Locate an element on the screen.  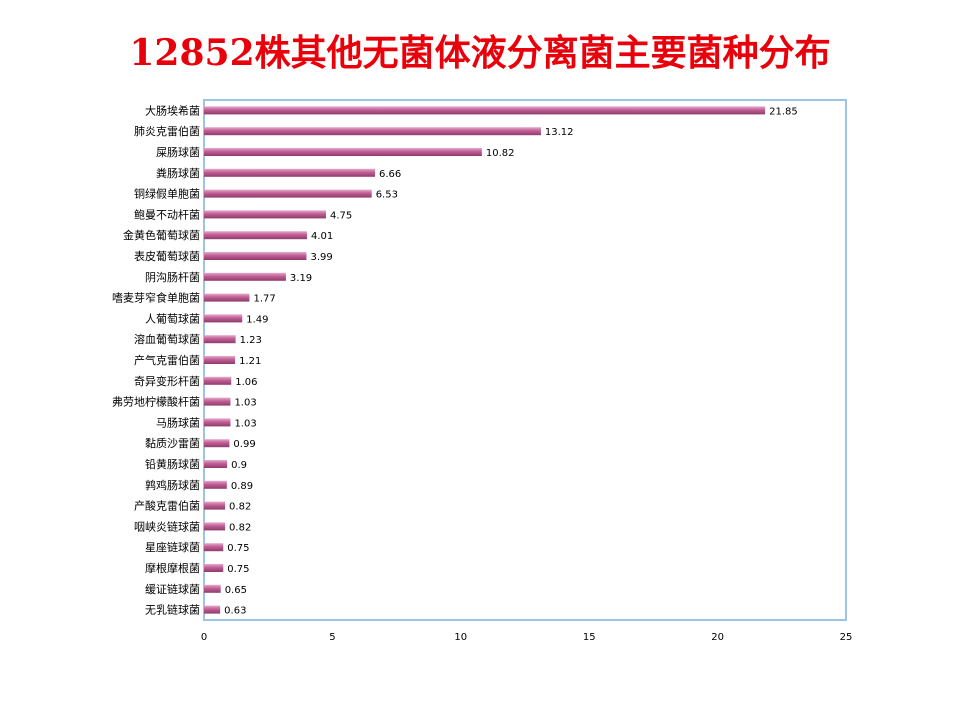
category-label: 无乳链球菌 is located at coordinates (172, 610).